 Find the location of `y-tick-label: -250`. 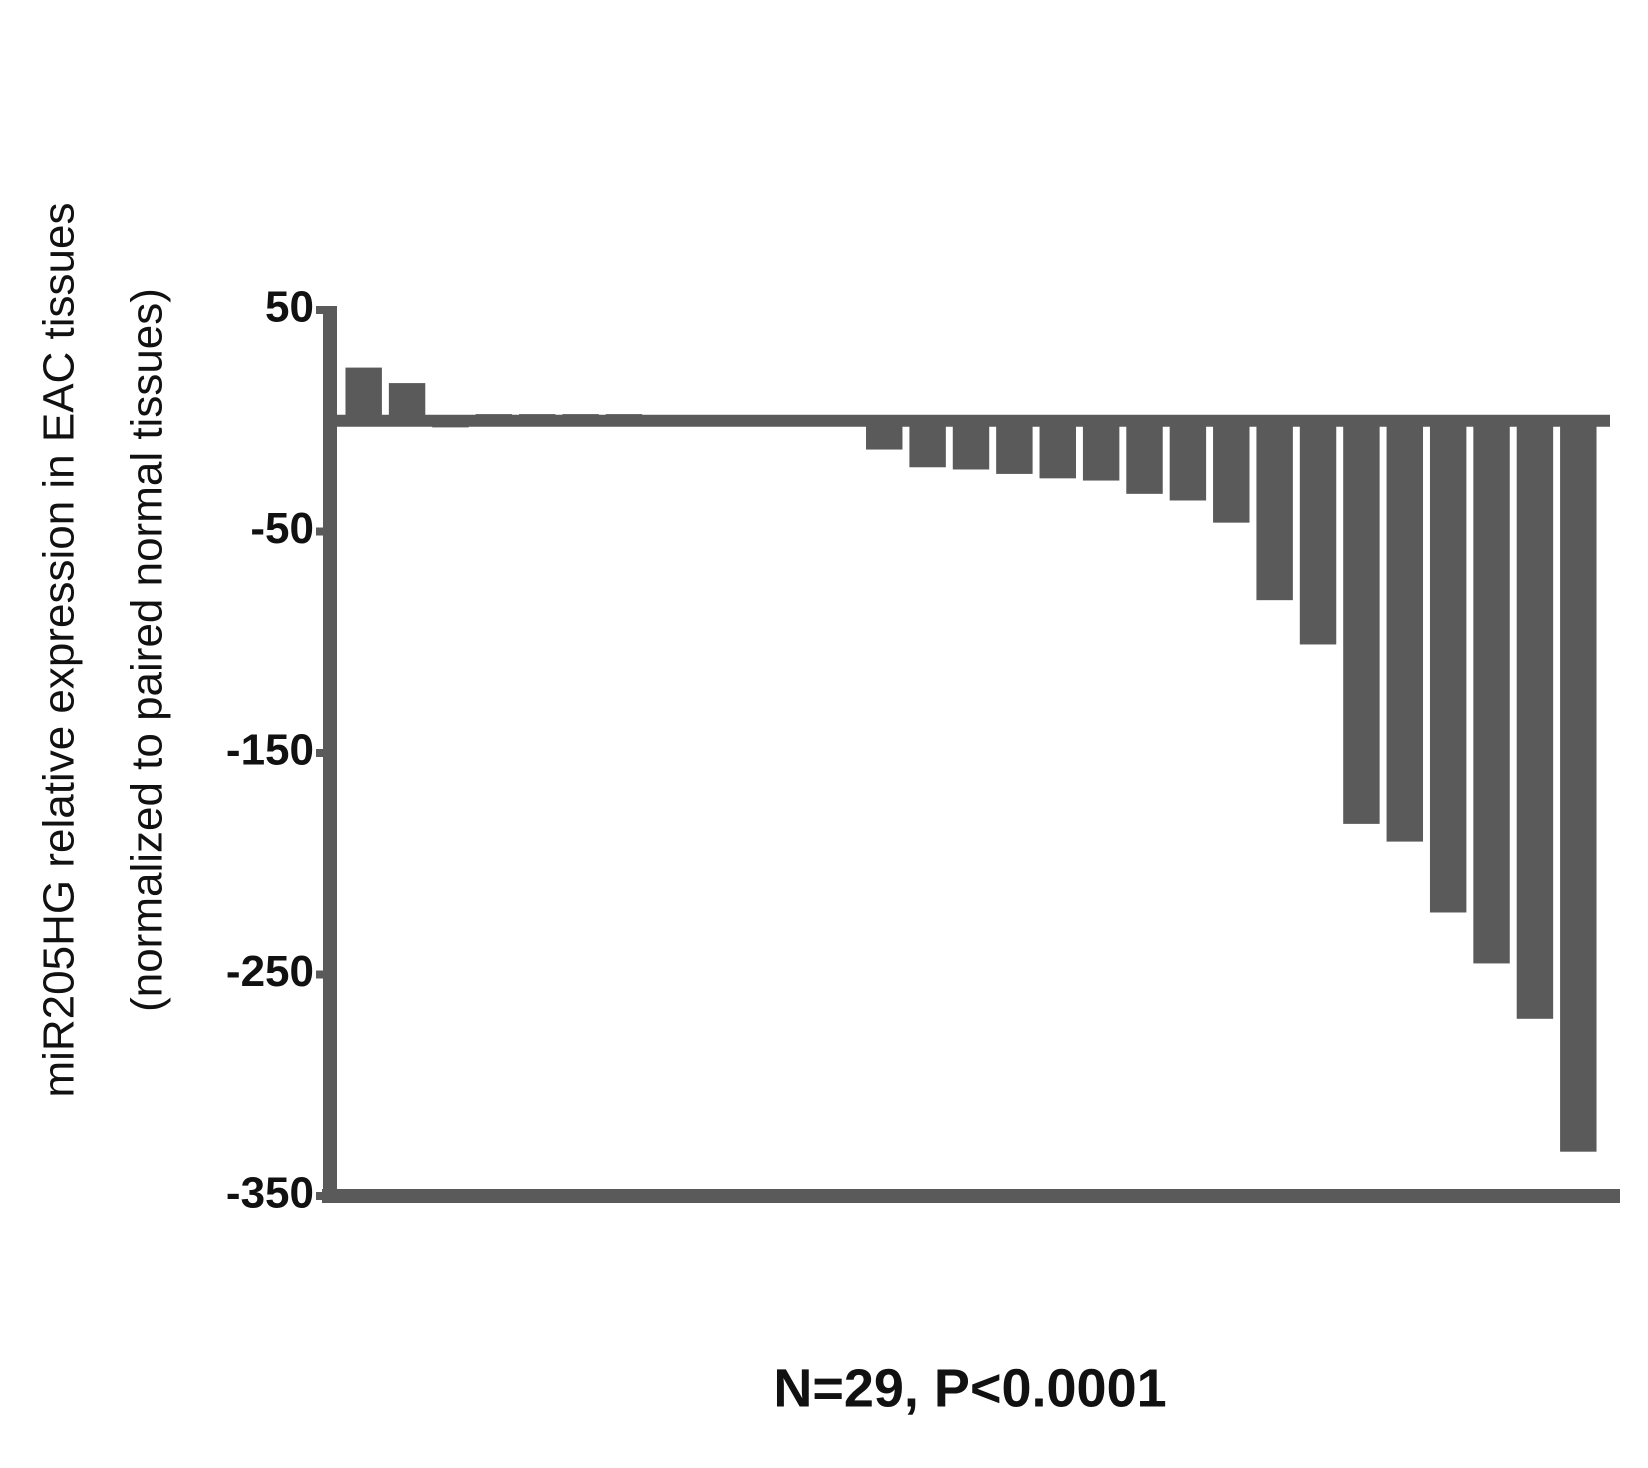

y-tick-label: -250 is located at coordinates (270, 971).